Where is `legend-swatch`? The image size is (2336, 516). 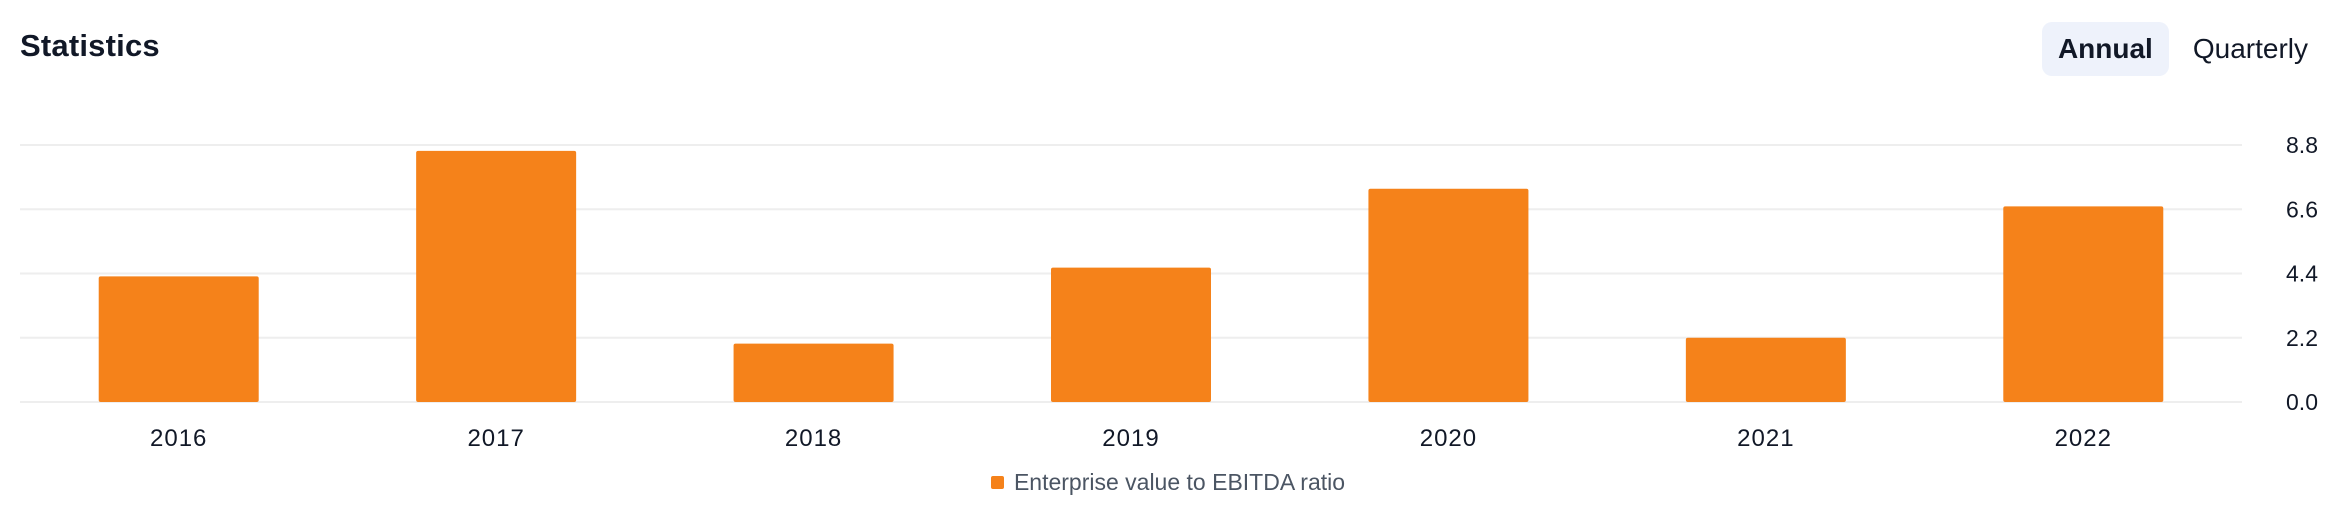
legend-swatch is located at coordinates (997, 482).